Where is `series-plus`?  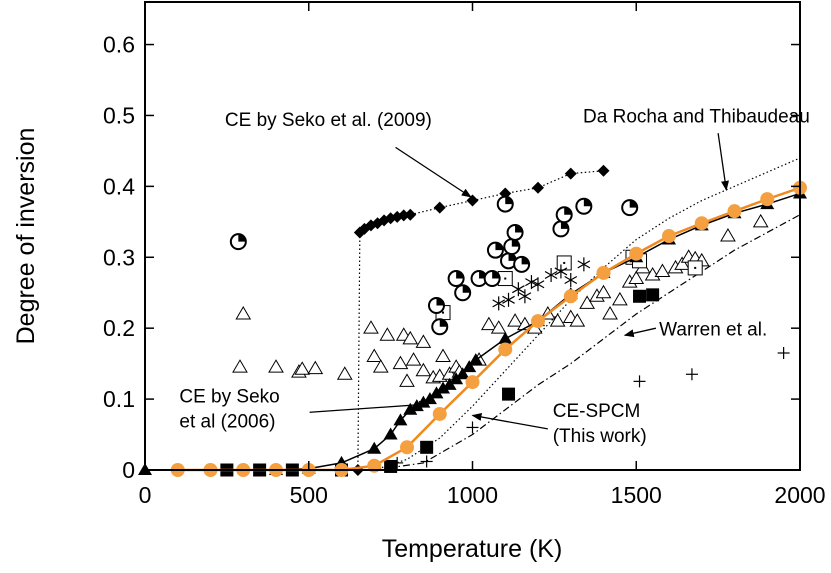
series-plus is located at coordinates (590, 408).